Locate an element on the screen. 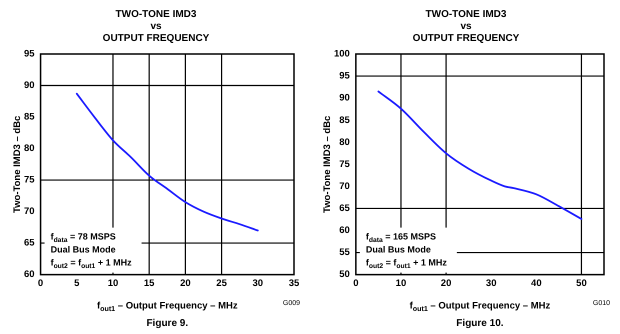  x-tick-label: 25 is located at coordinates (222, 283).